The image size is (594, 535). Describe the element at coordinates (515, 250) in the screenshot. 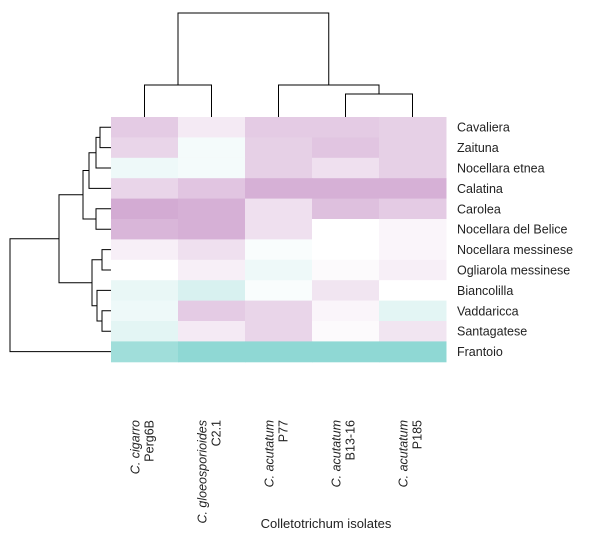

I see `row-label: Nocellara messinese` at that location.